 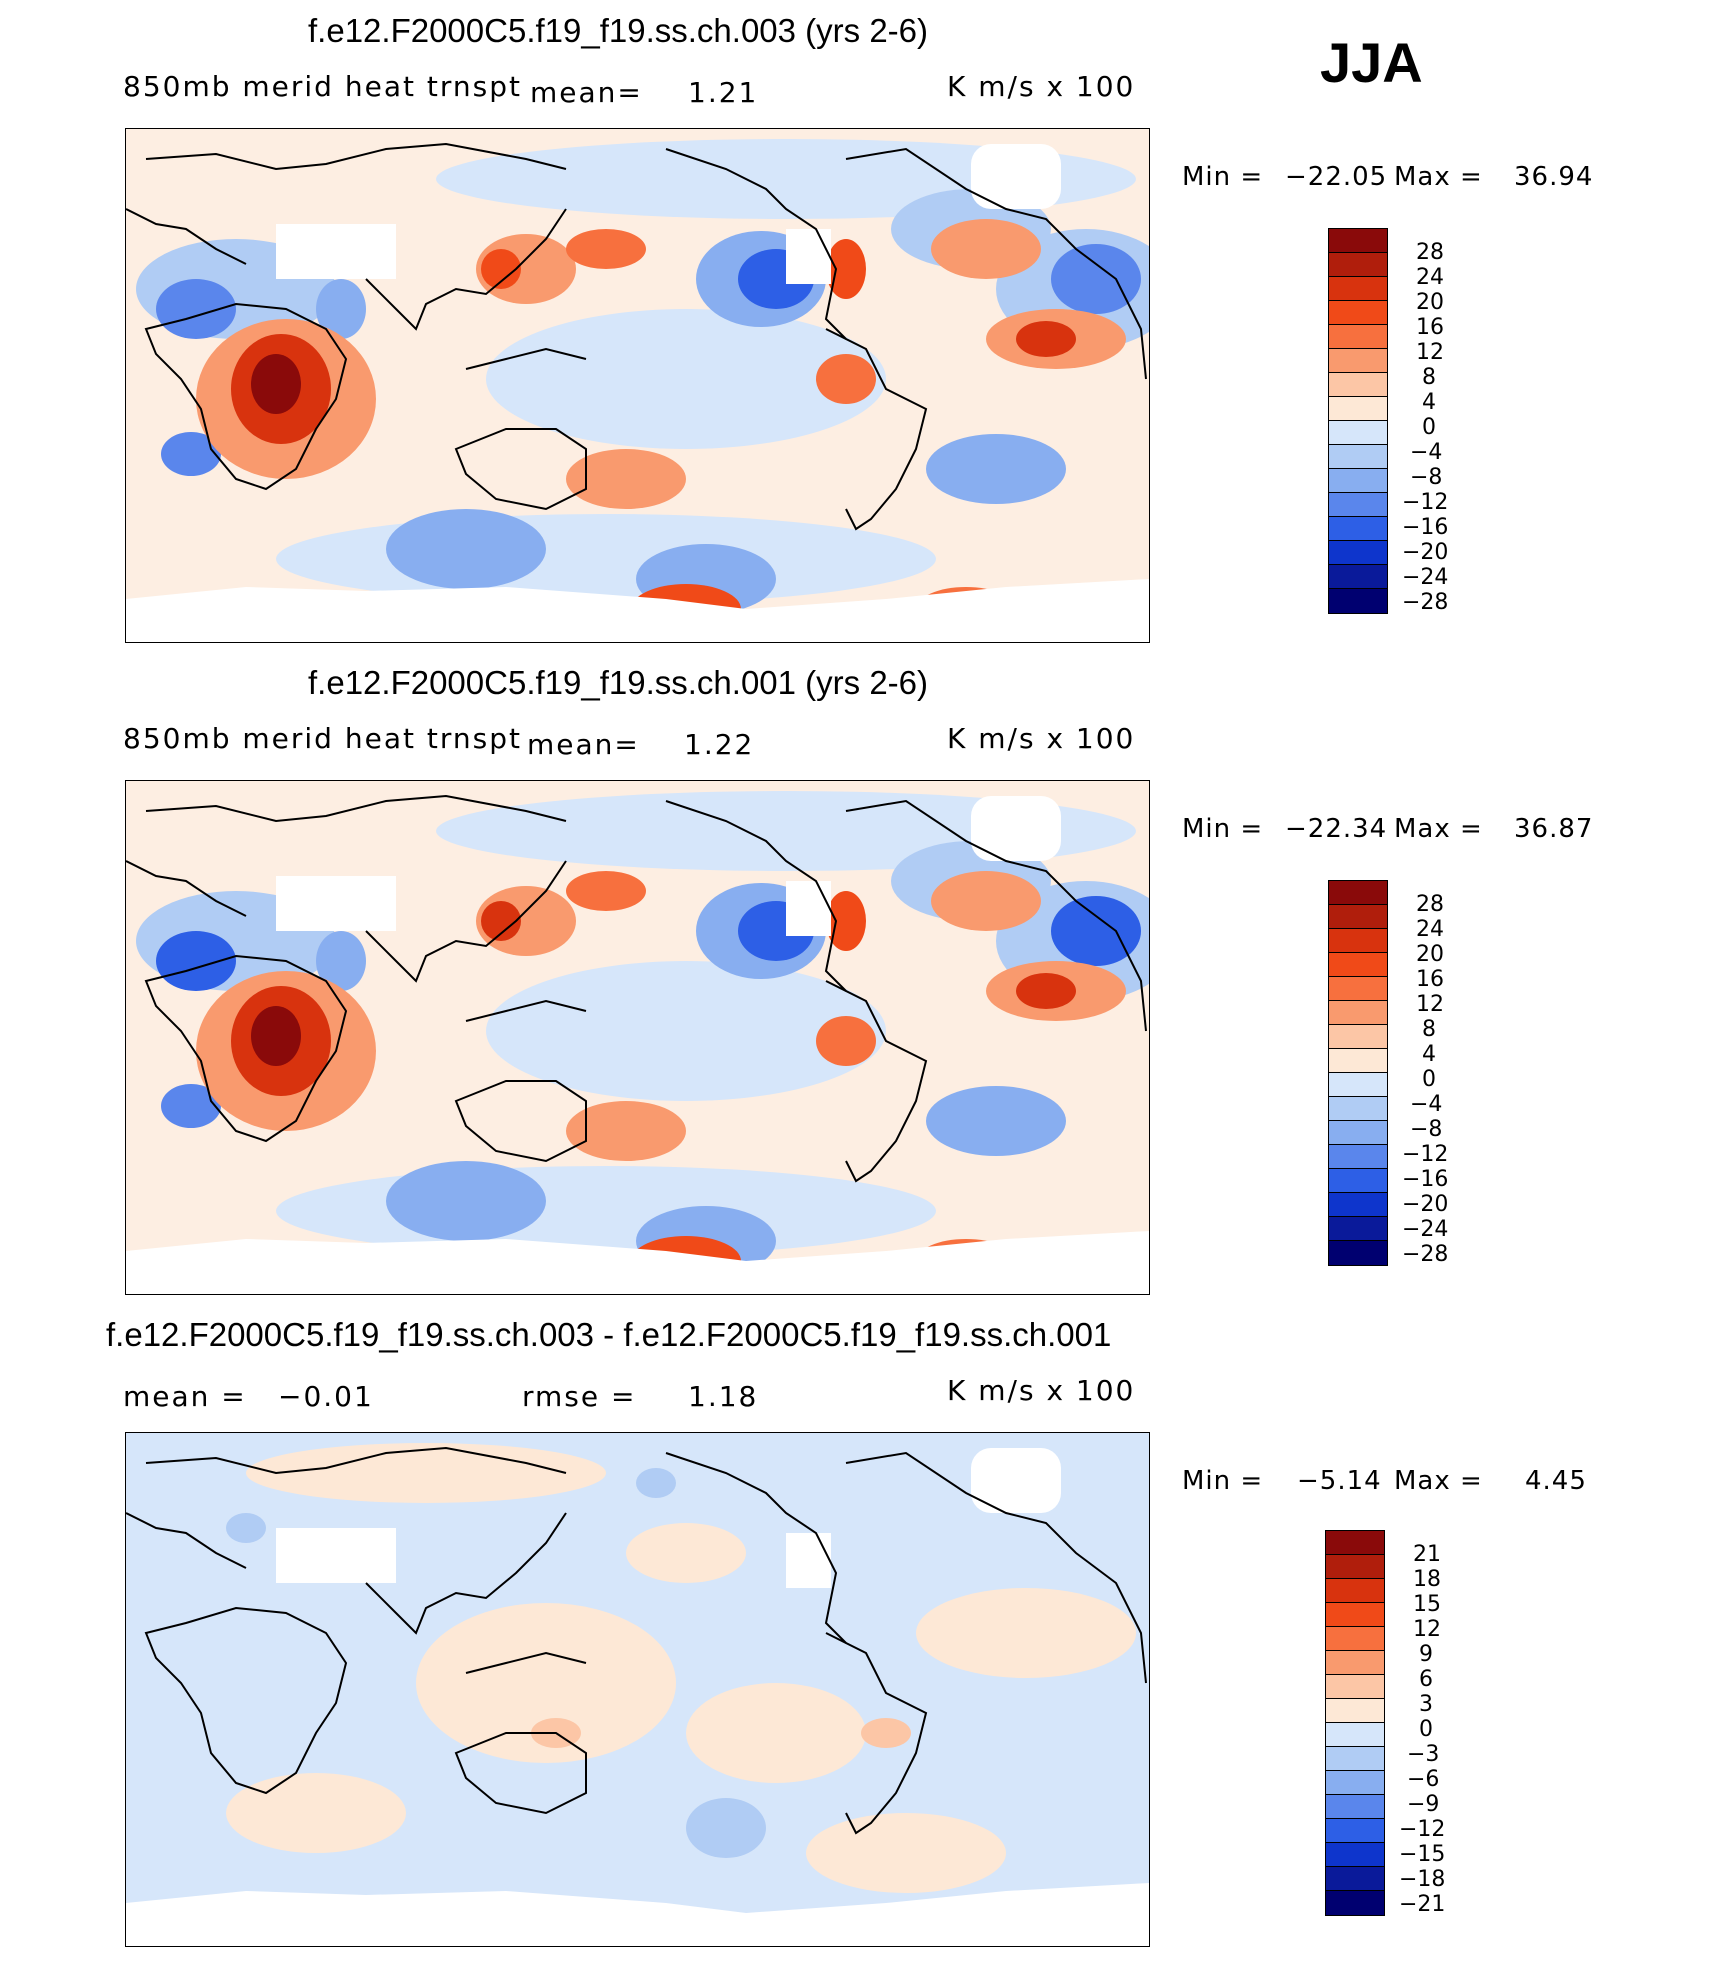 I want to click on panel-1-units: K m/s x 100, so click(x=1041, y=86).